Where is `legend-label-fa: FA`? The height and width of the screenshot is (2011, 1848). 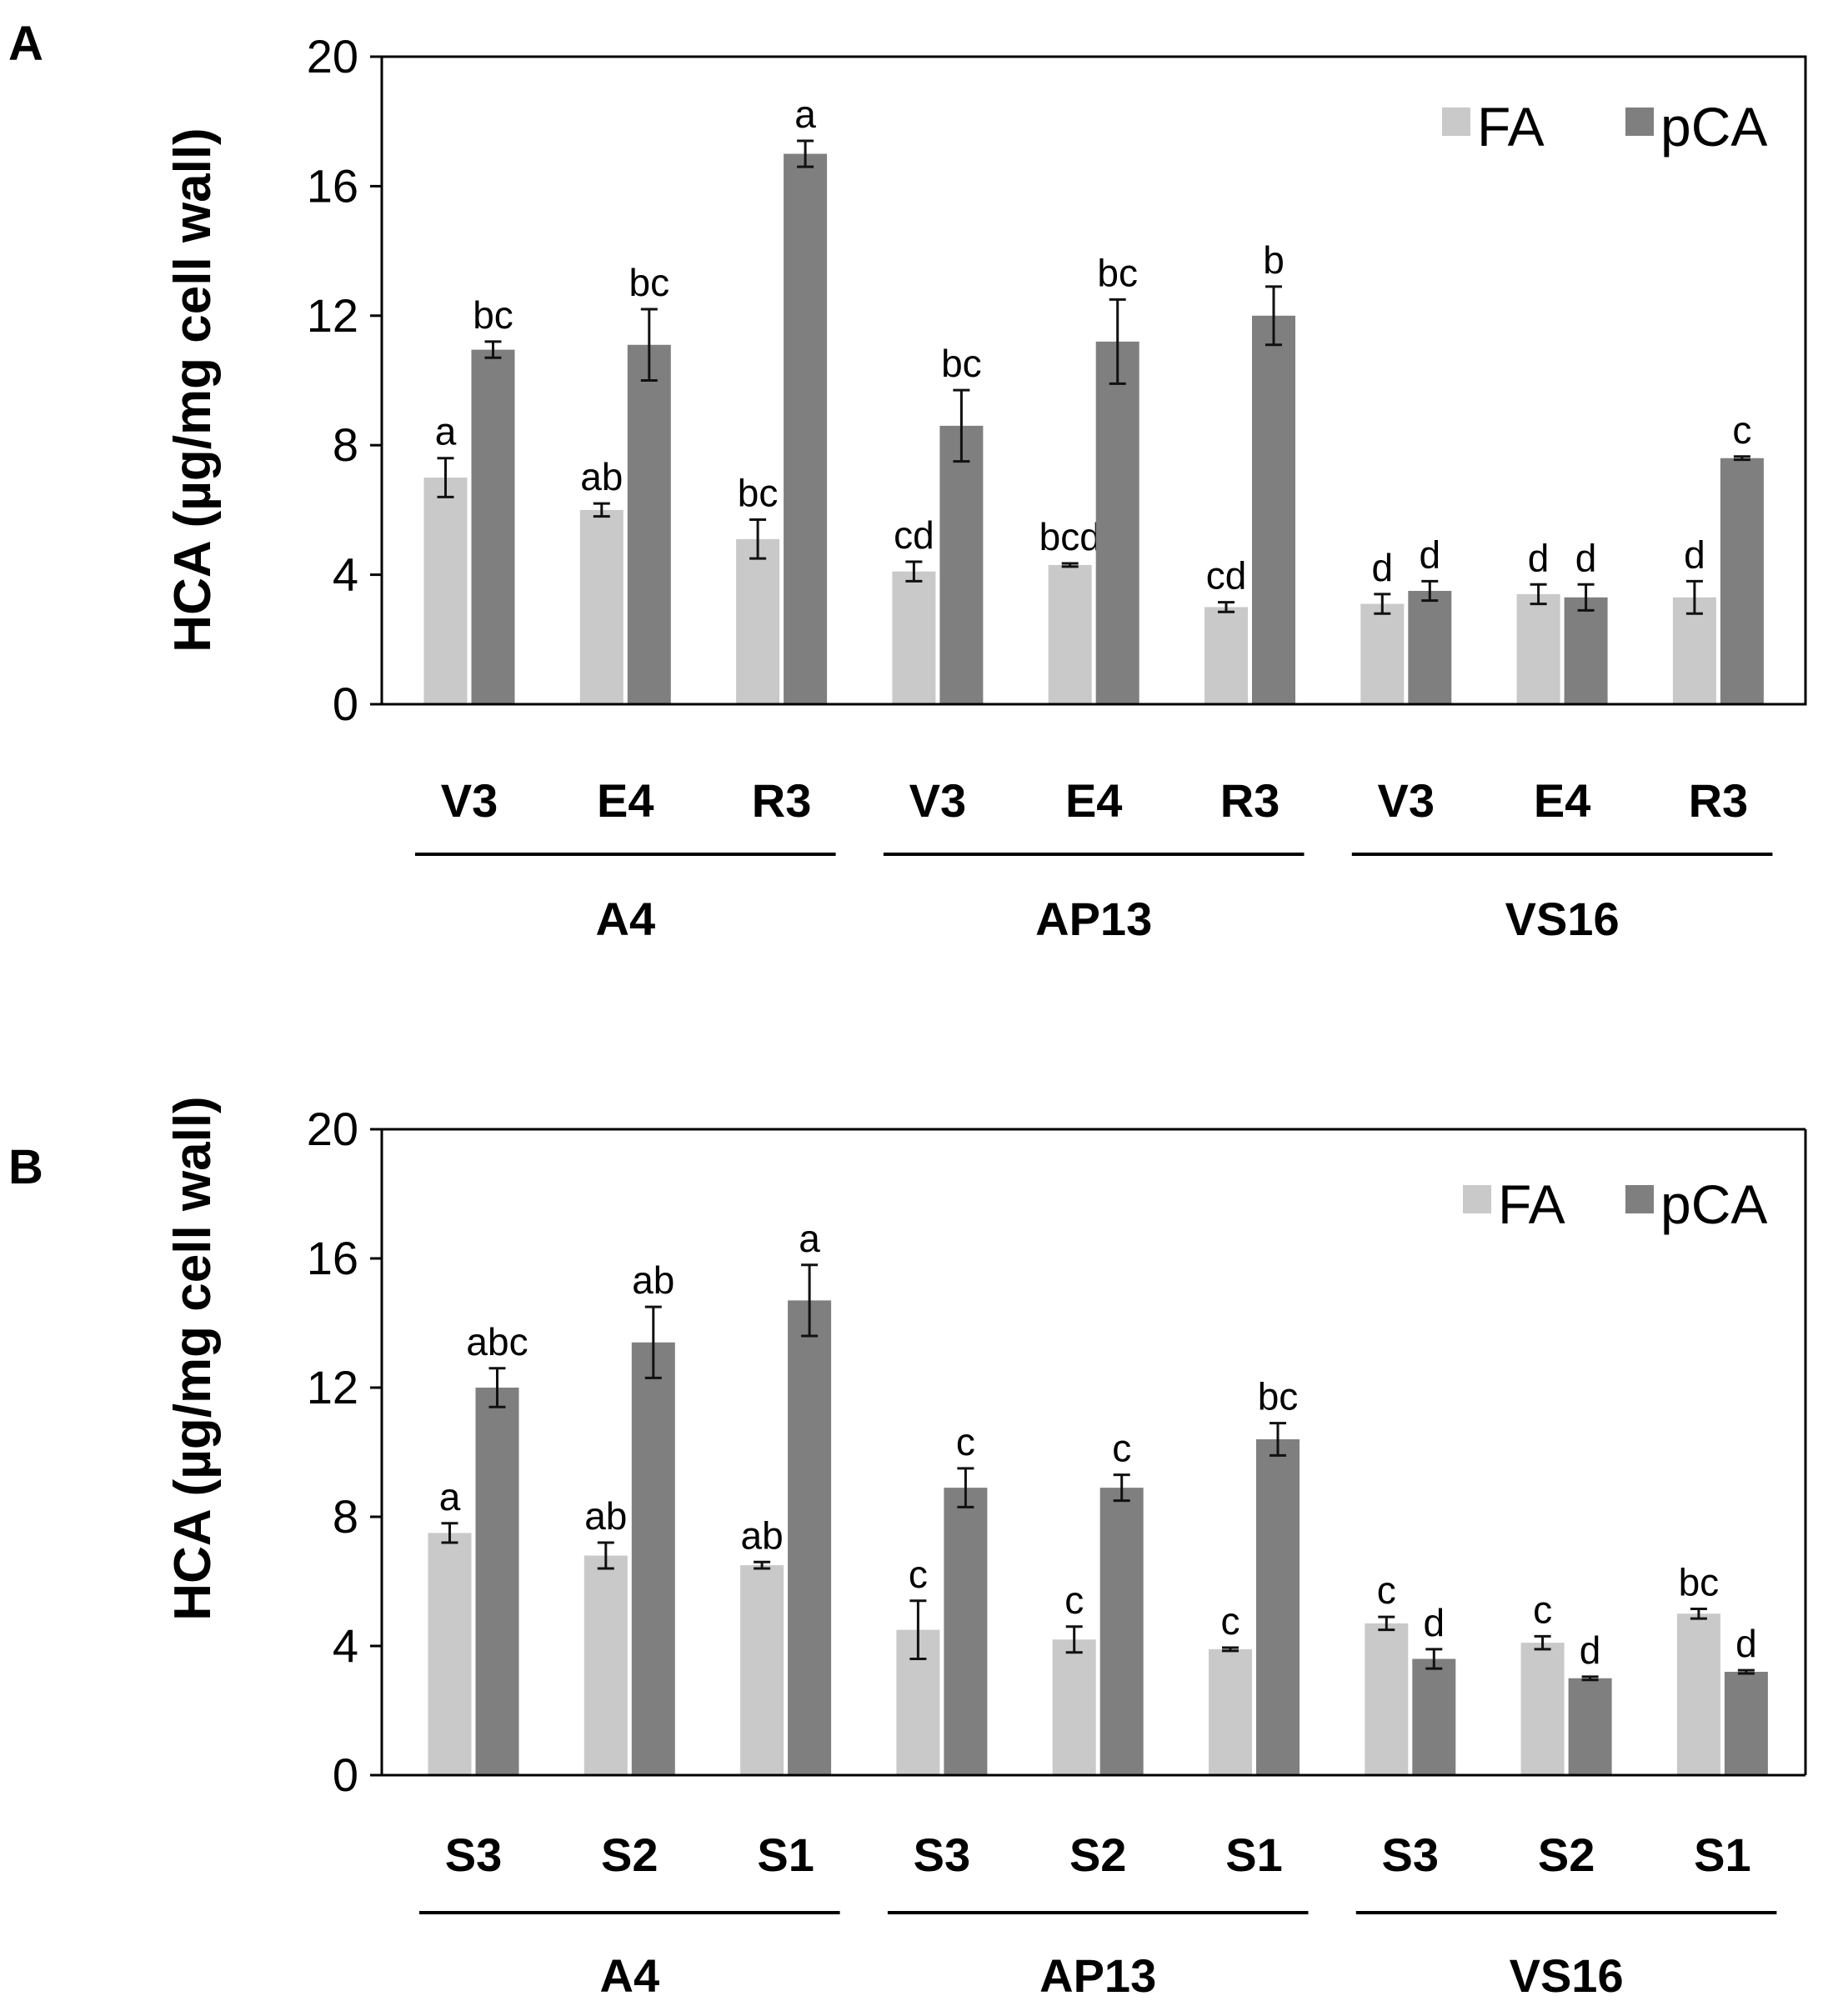
legend-label-fa: FA is located at coordinates (1511, 127).